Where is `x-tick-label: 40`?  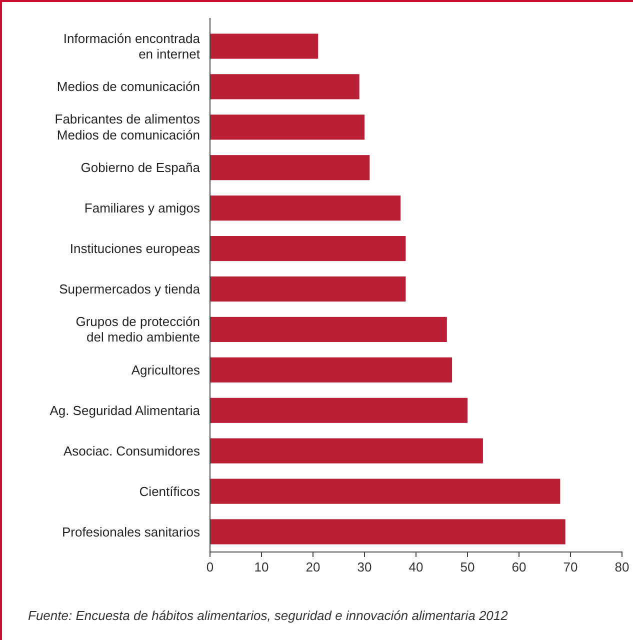 x-tick-label: 40 is located at coordinates (416, 567).